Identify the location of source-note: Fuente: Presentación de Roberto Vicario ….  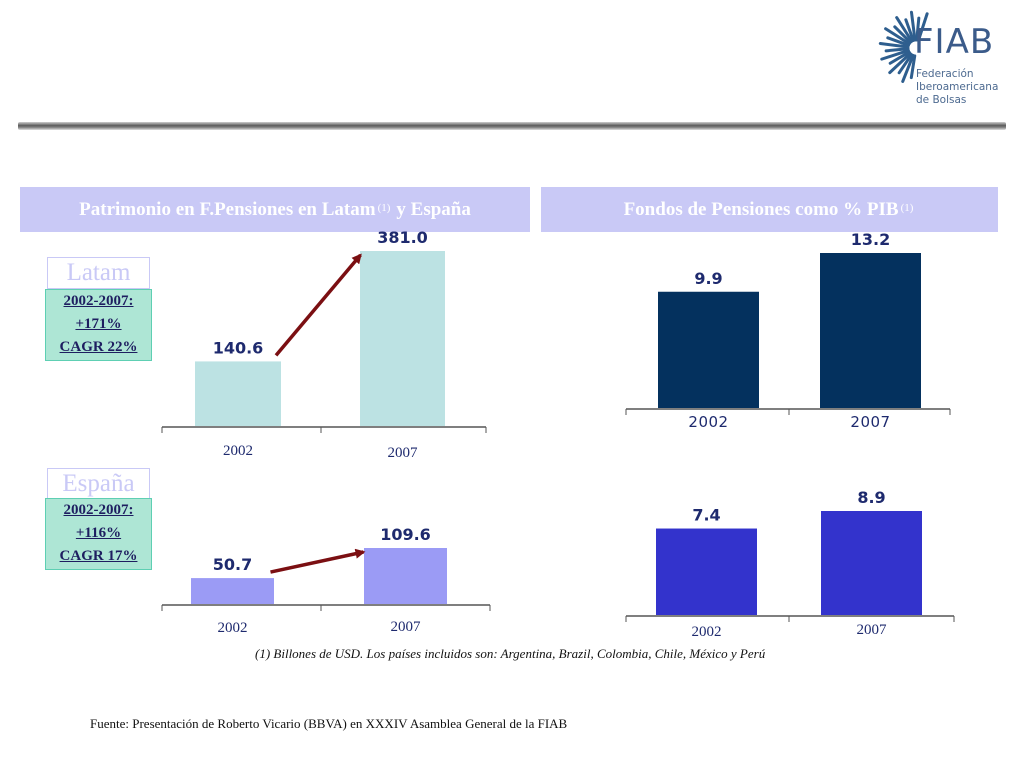
(329, 723).